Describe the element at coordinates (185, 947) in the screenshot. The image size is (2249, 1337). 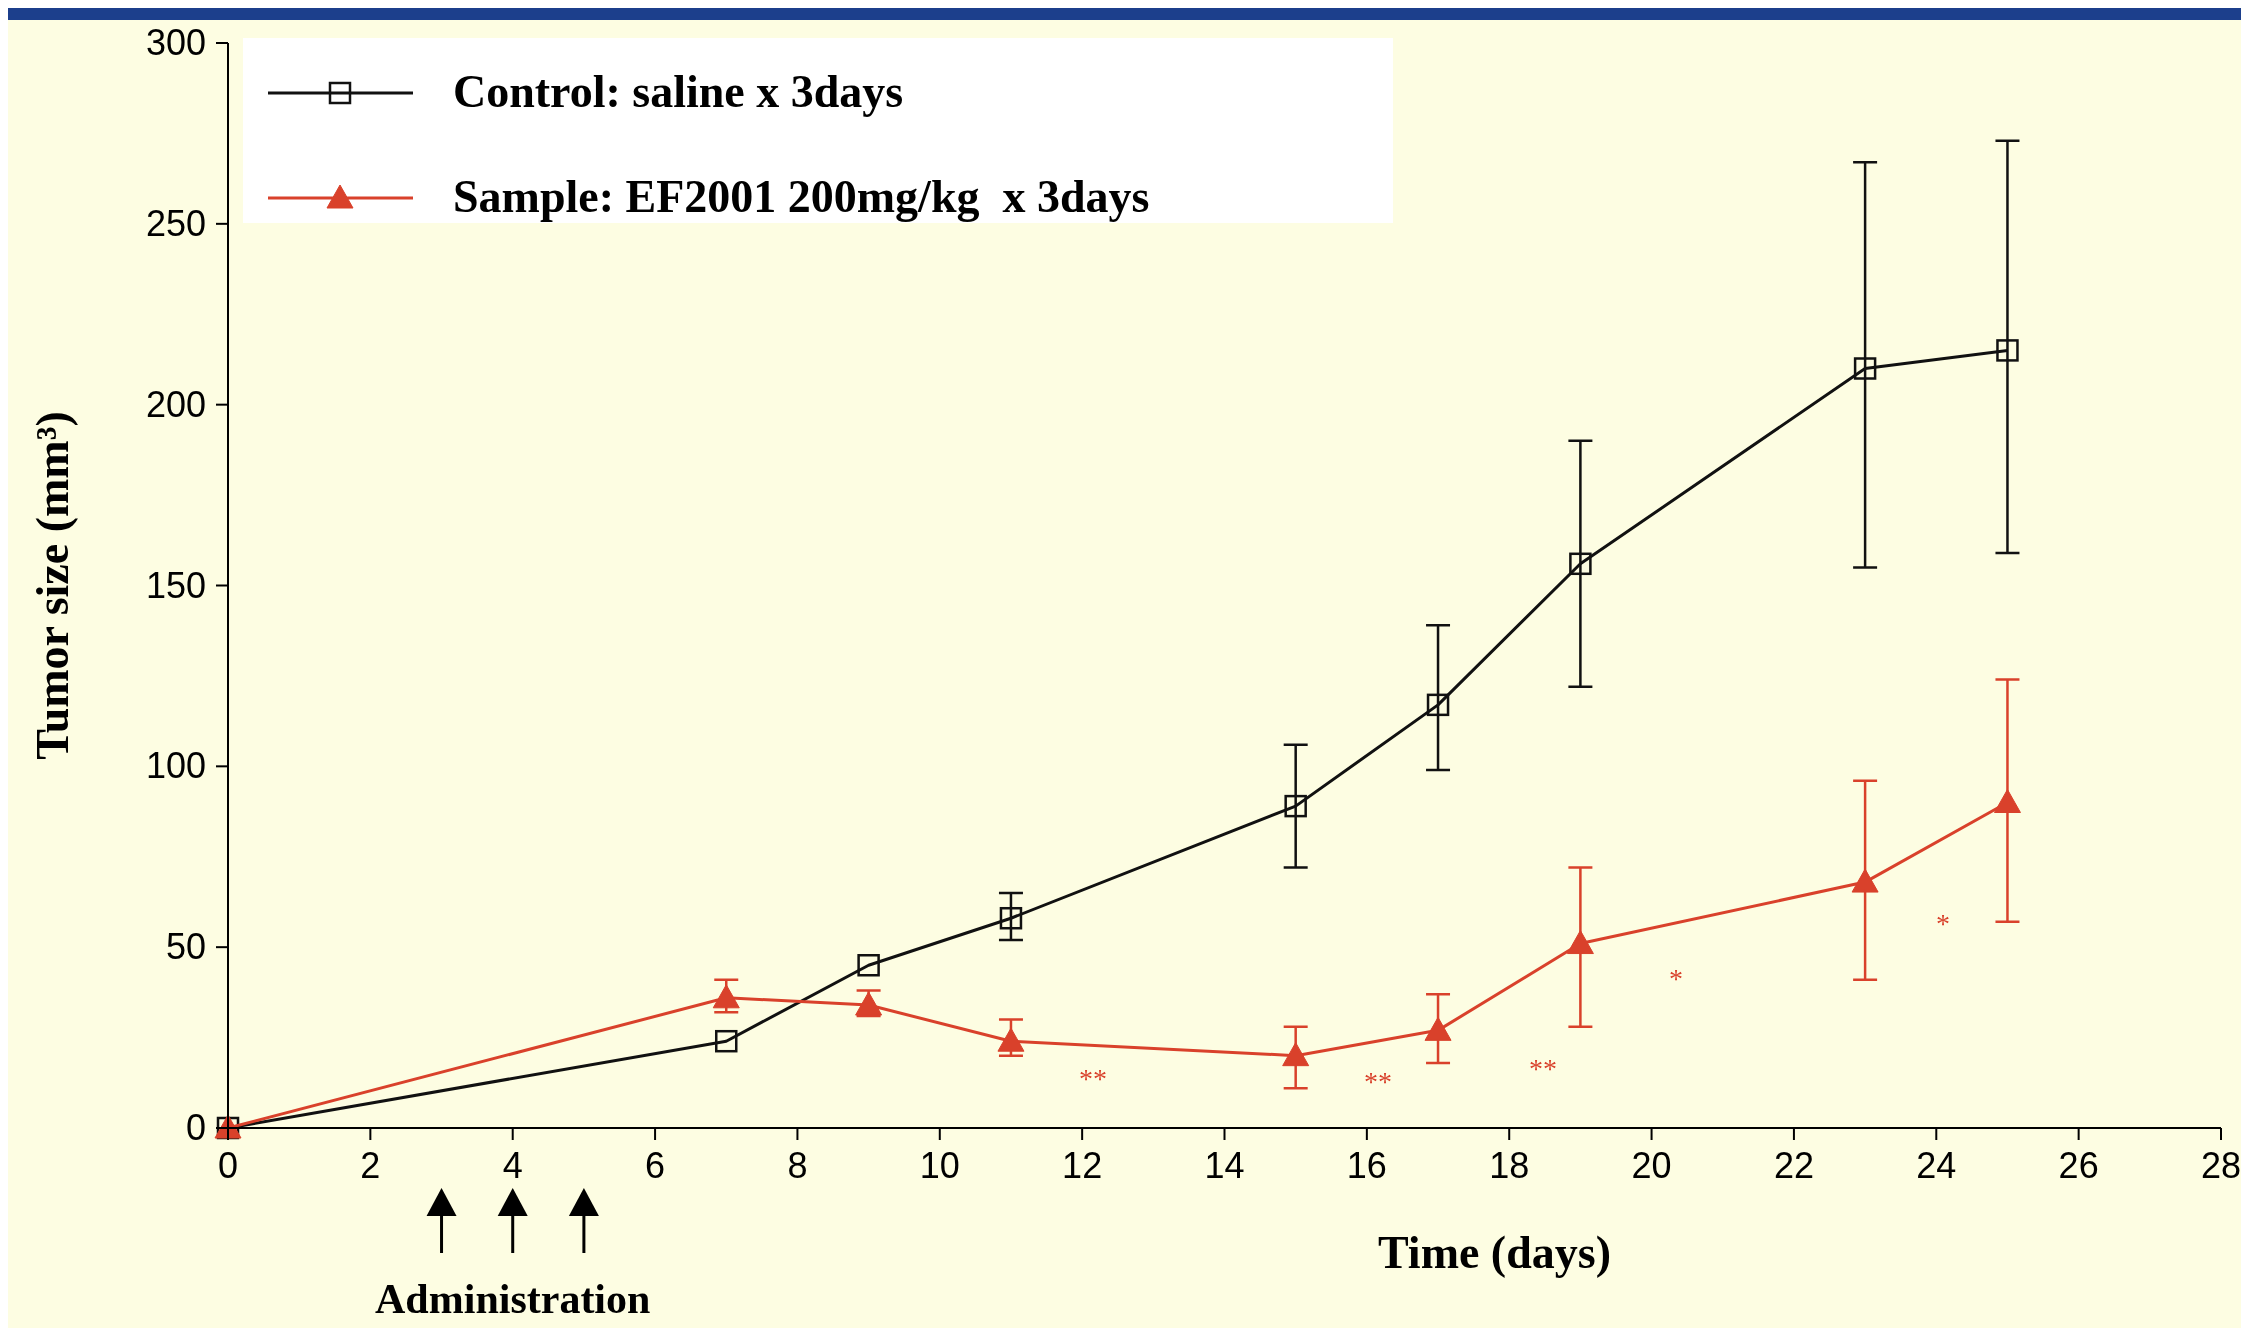
I see `y-tick-label: 50` at that location.